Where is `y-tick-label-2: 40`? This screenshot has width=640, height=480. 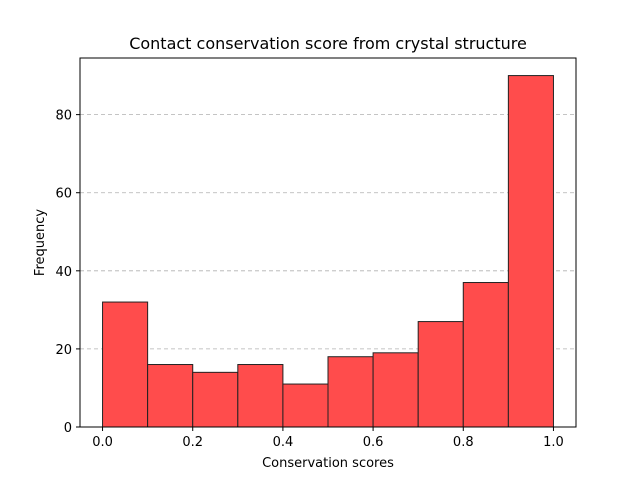 y-tick-label-2: 40 is located at coordinates (63, 272).